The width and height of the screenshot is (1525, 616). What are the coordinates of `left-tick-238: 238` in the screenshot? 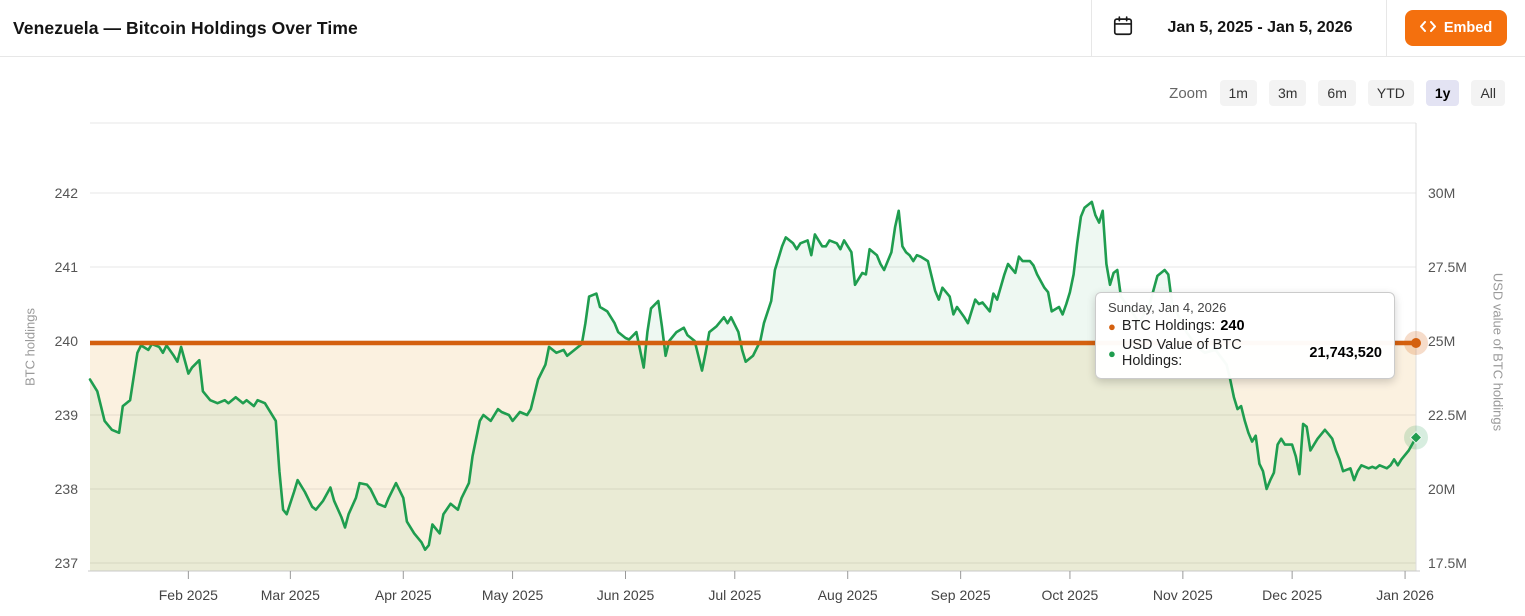 It's located at (66, 489).